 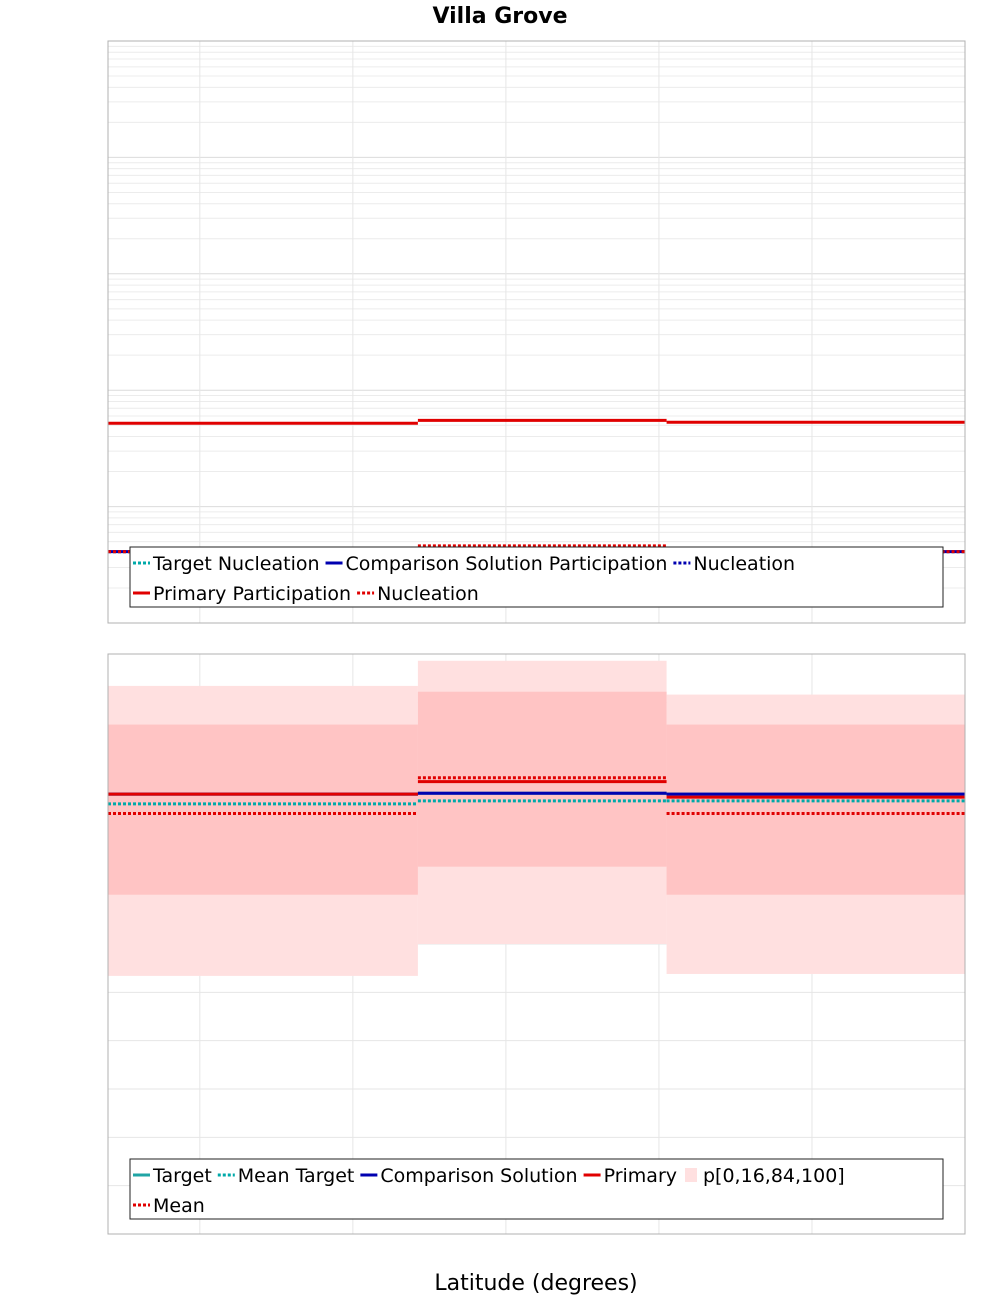 I want to click on legend-label: Comparison Solution Participation, so click(x=507, y=564).